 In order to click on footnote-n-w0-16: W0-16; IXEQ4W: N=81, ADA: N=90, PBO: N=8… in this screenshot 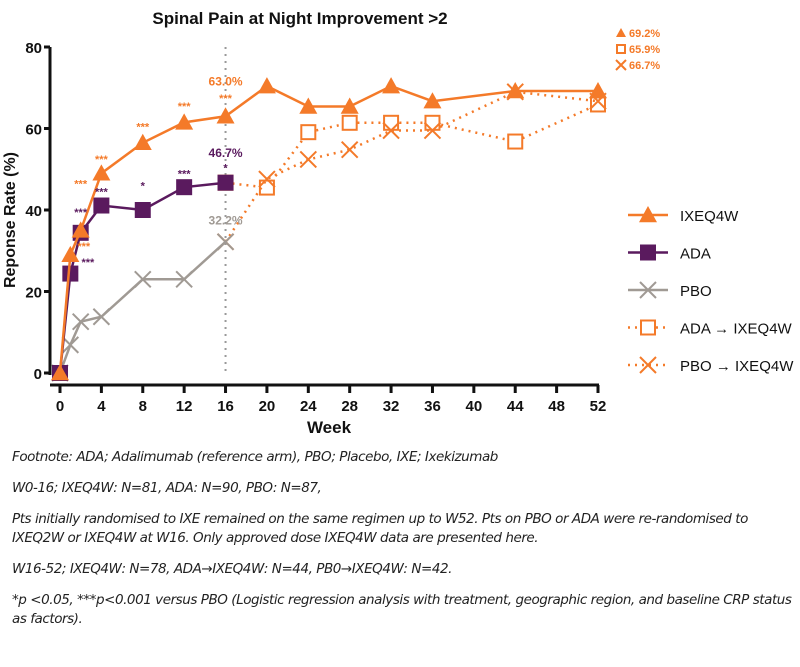, I will do `click(167, 488)`.